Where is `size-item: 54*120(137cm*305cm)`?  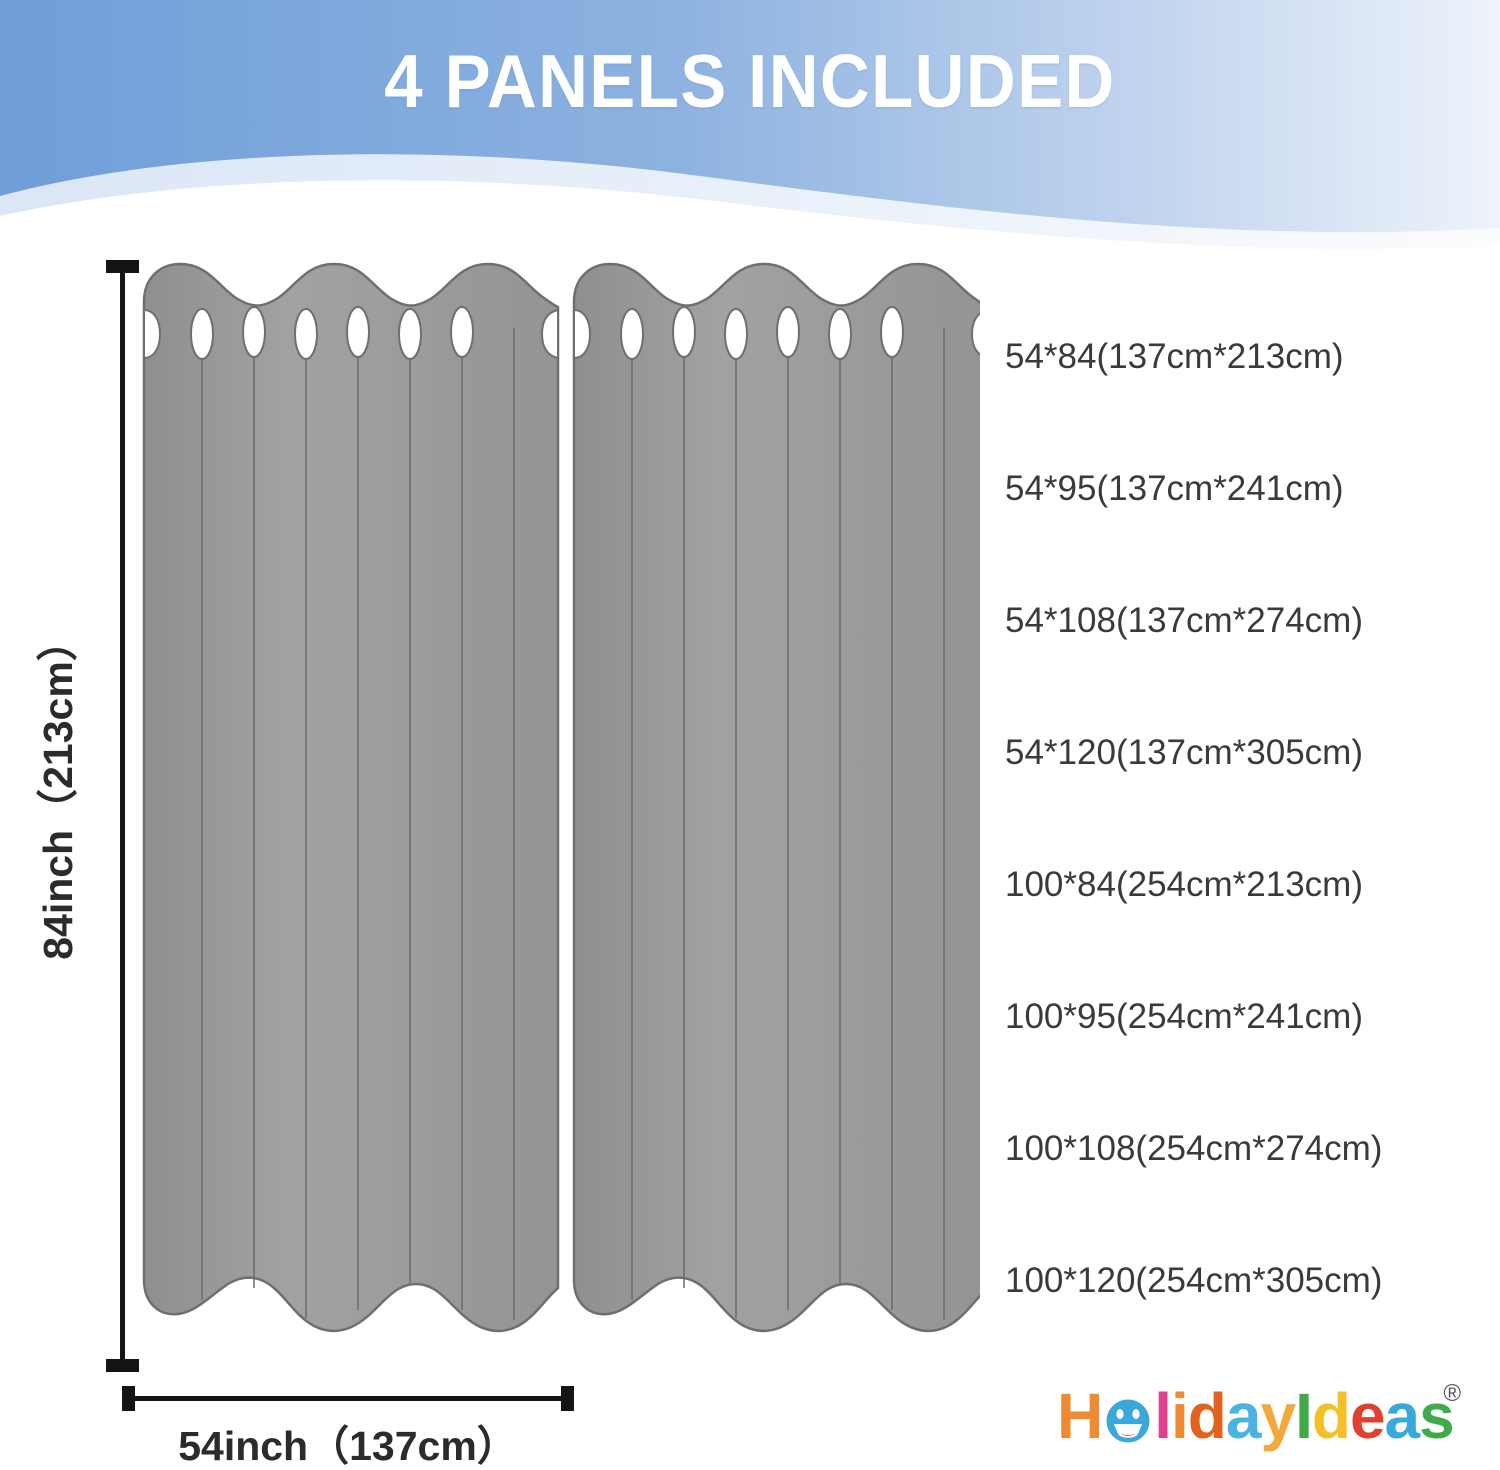
size-item: 54*120(137cm*305cm) is located at coordinates (1184, 752).